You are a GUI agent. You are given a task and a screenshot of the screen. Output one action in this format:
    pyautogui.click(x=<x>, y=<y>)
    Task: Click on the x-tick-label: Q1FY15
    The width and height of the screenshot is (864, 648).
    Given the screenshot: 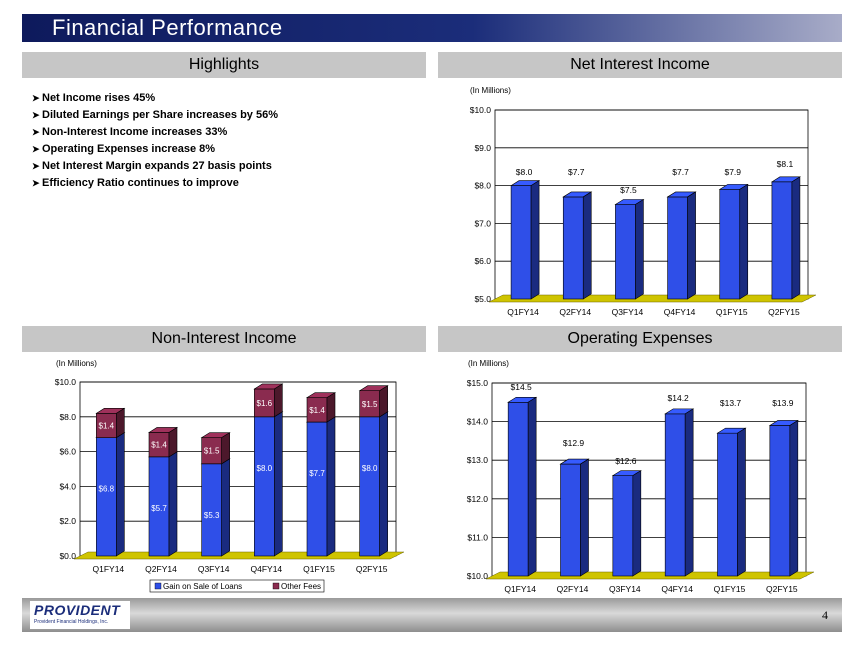 What is the action you would take?
    pyautogui.click(x=732, y=312)
    